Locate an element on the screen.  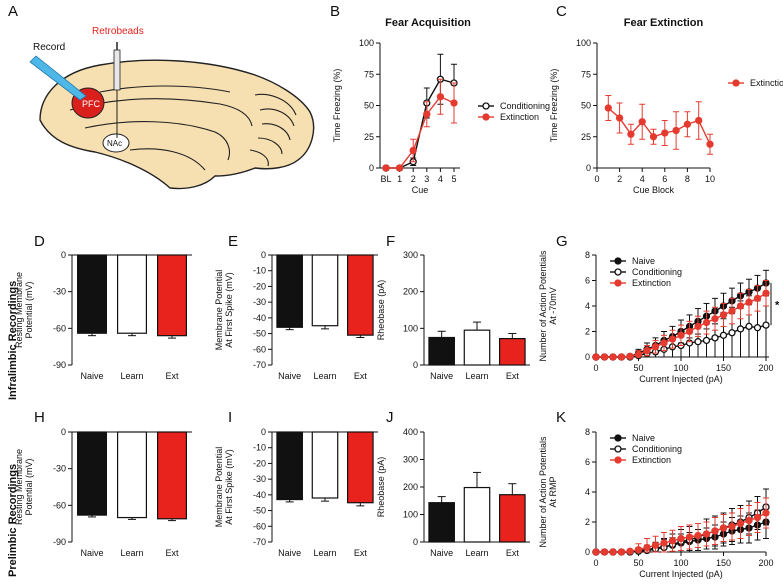
x-tick-label: Ext is located at coordinates (361, 553).